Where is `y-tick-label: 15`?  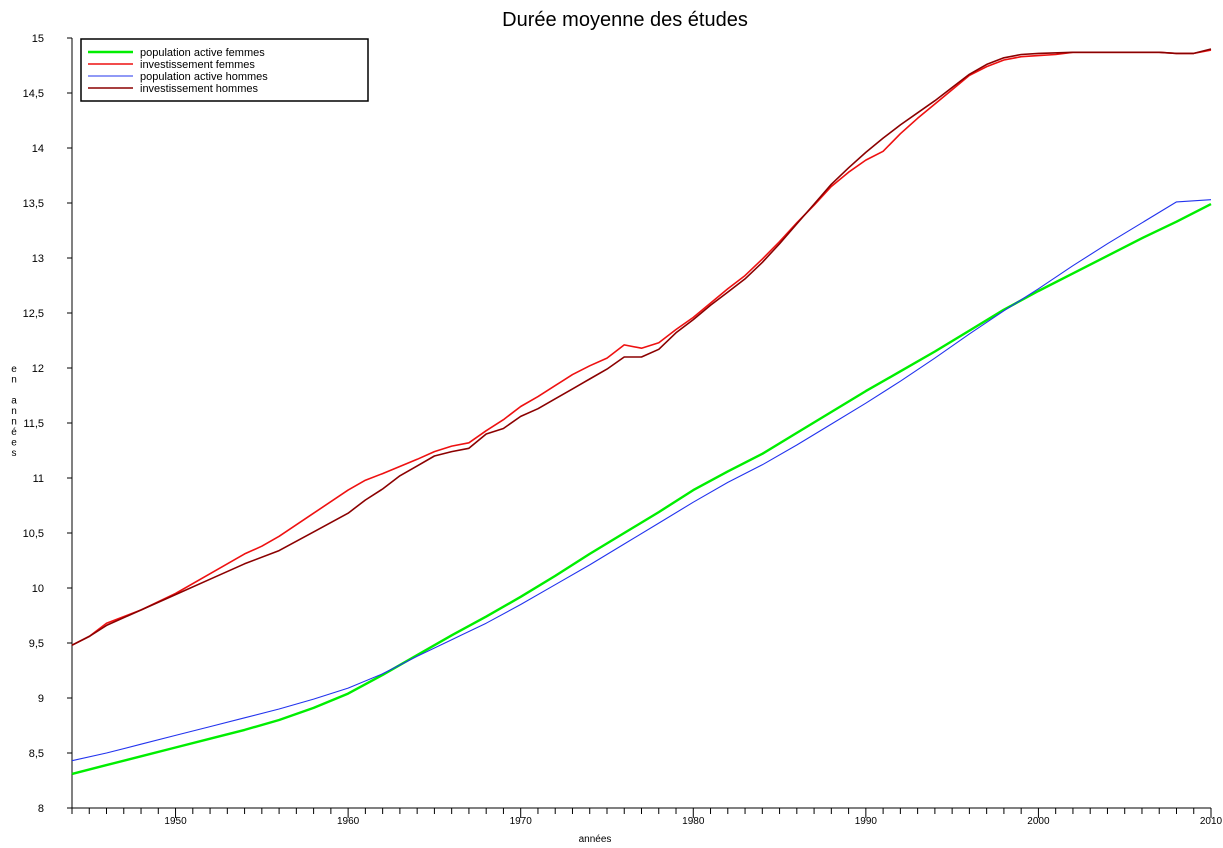 y-tick-label: 15 is located at coordinates (38, 39).